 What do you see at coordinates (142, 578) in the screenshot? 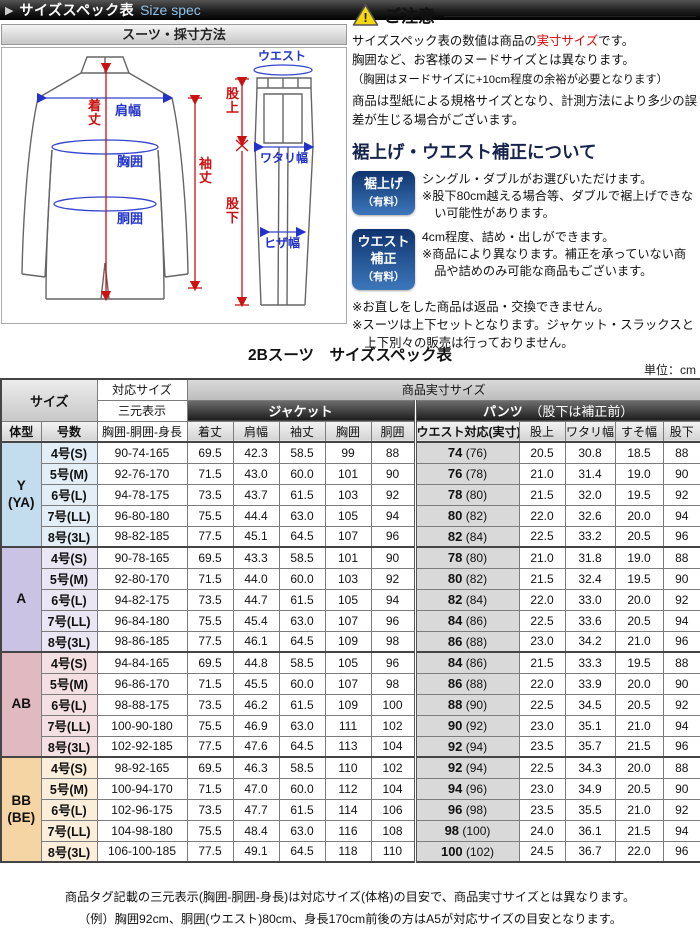
I see `triple-size-cell: 92-80-170` at bounding box center [142, 578].